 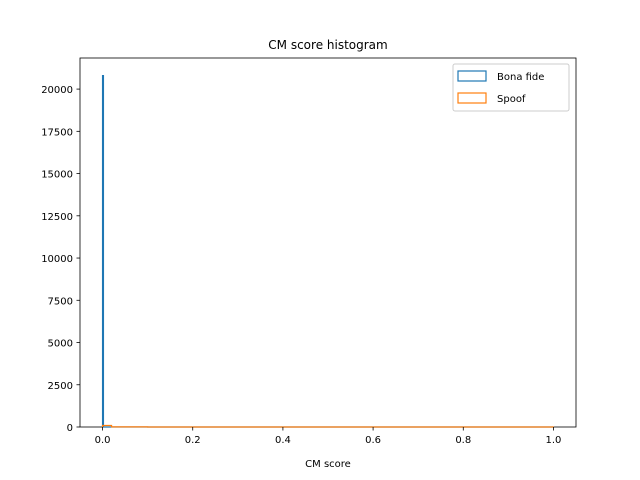 I want to click on x-tick-label: 0.4, so click(x=283, y=440).